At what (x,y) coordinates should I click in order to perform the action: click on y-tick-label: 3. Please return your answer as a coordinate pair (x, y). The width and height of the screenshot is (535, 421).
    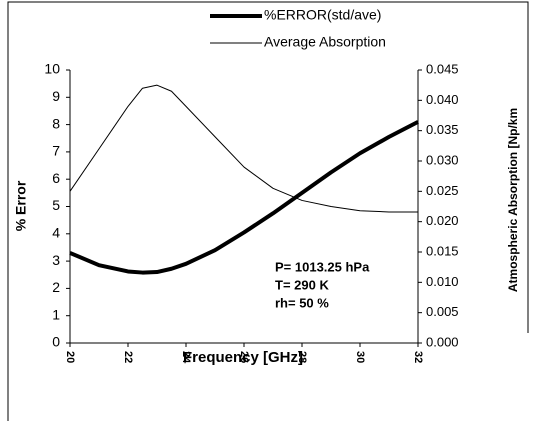
    Looking at the image, I should click on (56, 260).